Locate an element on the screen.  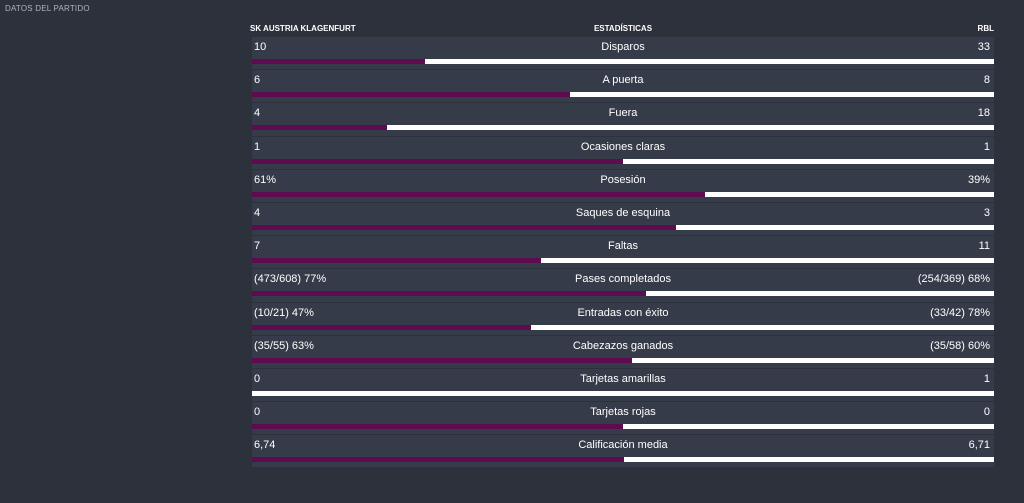
away-stat-value: 6,71 is located at coordinates (979, 445).